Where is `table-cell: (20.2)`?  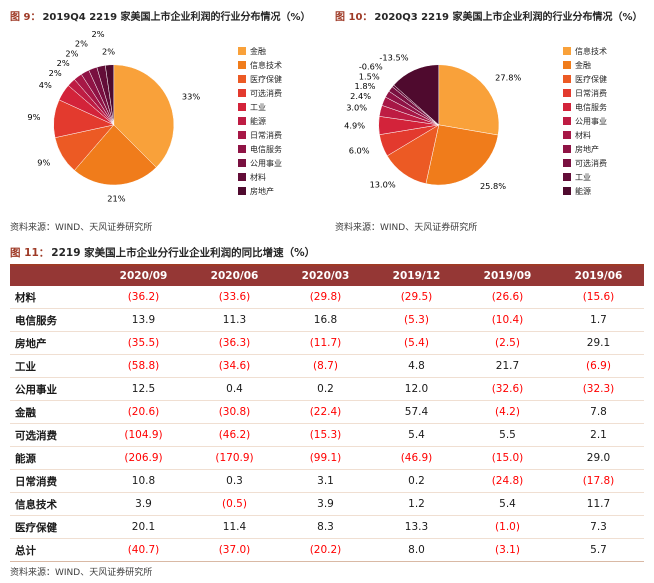 table-cell: (20.2) is located at coordinates (325, 550).